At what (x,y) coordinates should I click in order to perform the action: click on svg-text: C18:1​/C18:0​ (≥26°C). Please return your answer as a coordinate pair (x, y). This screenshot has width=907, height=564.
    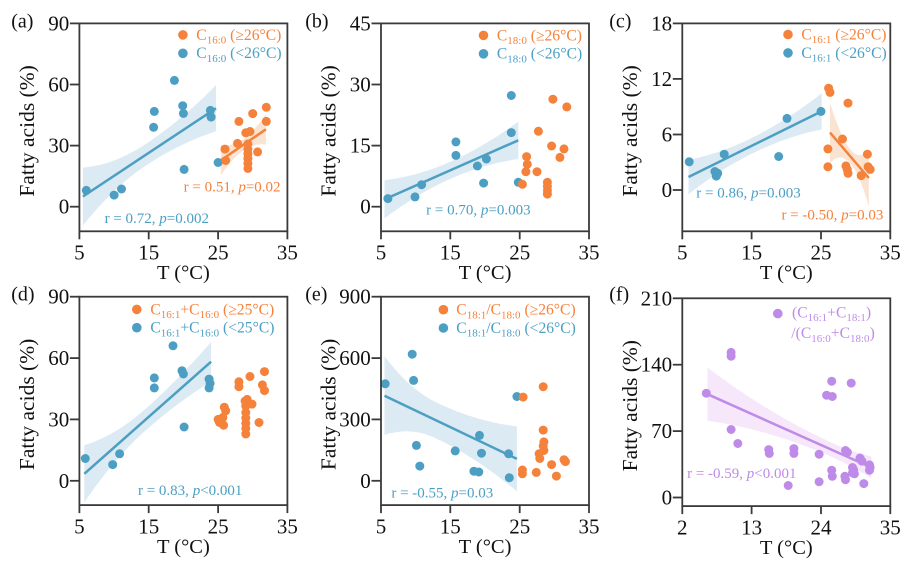
    Looking at the image, I should click on (515, 312).